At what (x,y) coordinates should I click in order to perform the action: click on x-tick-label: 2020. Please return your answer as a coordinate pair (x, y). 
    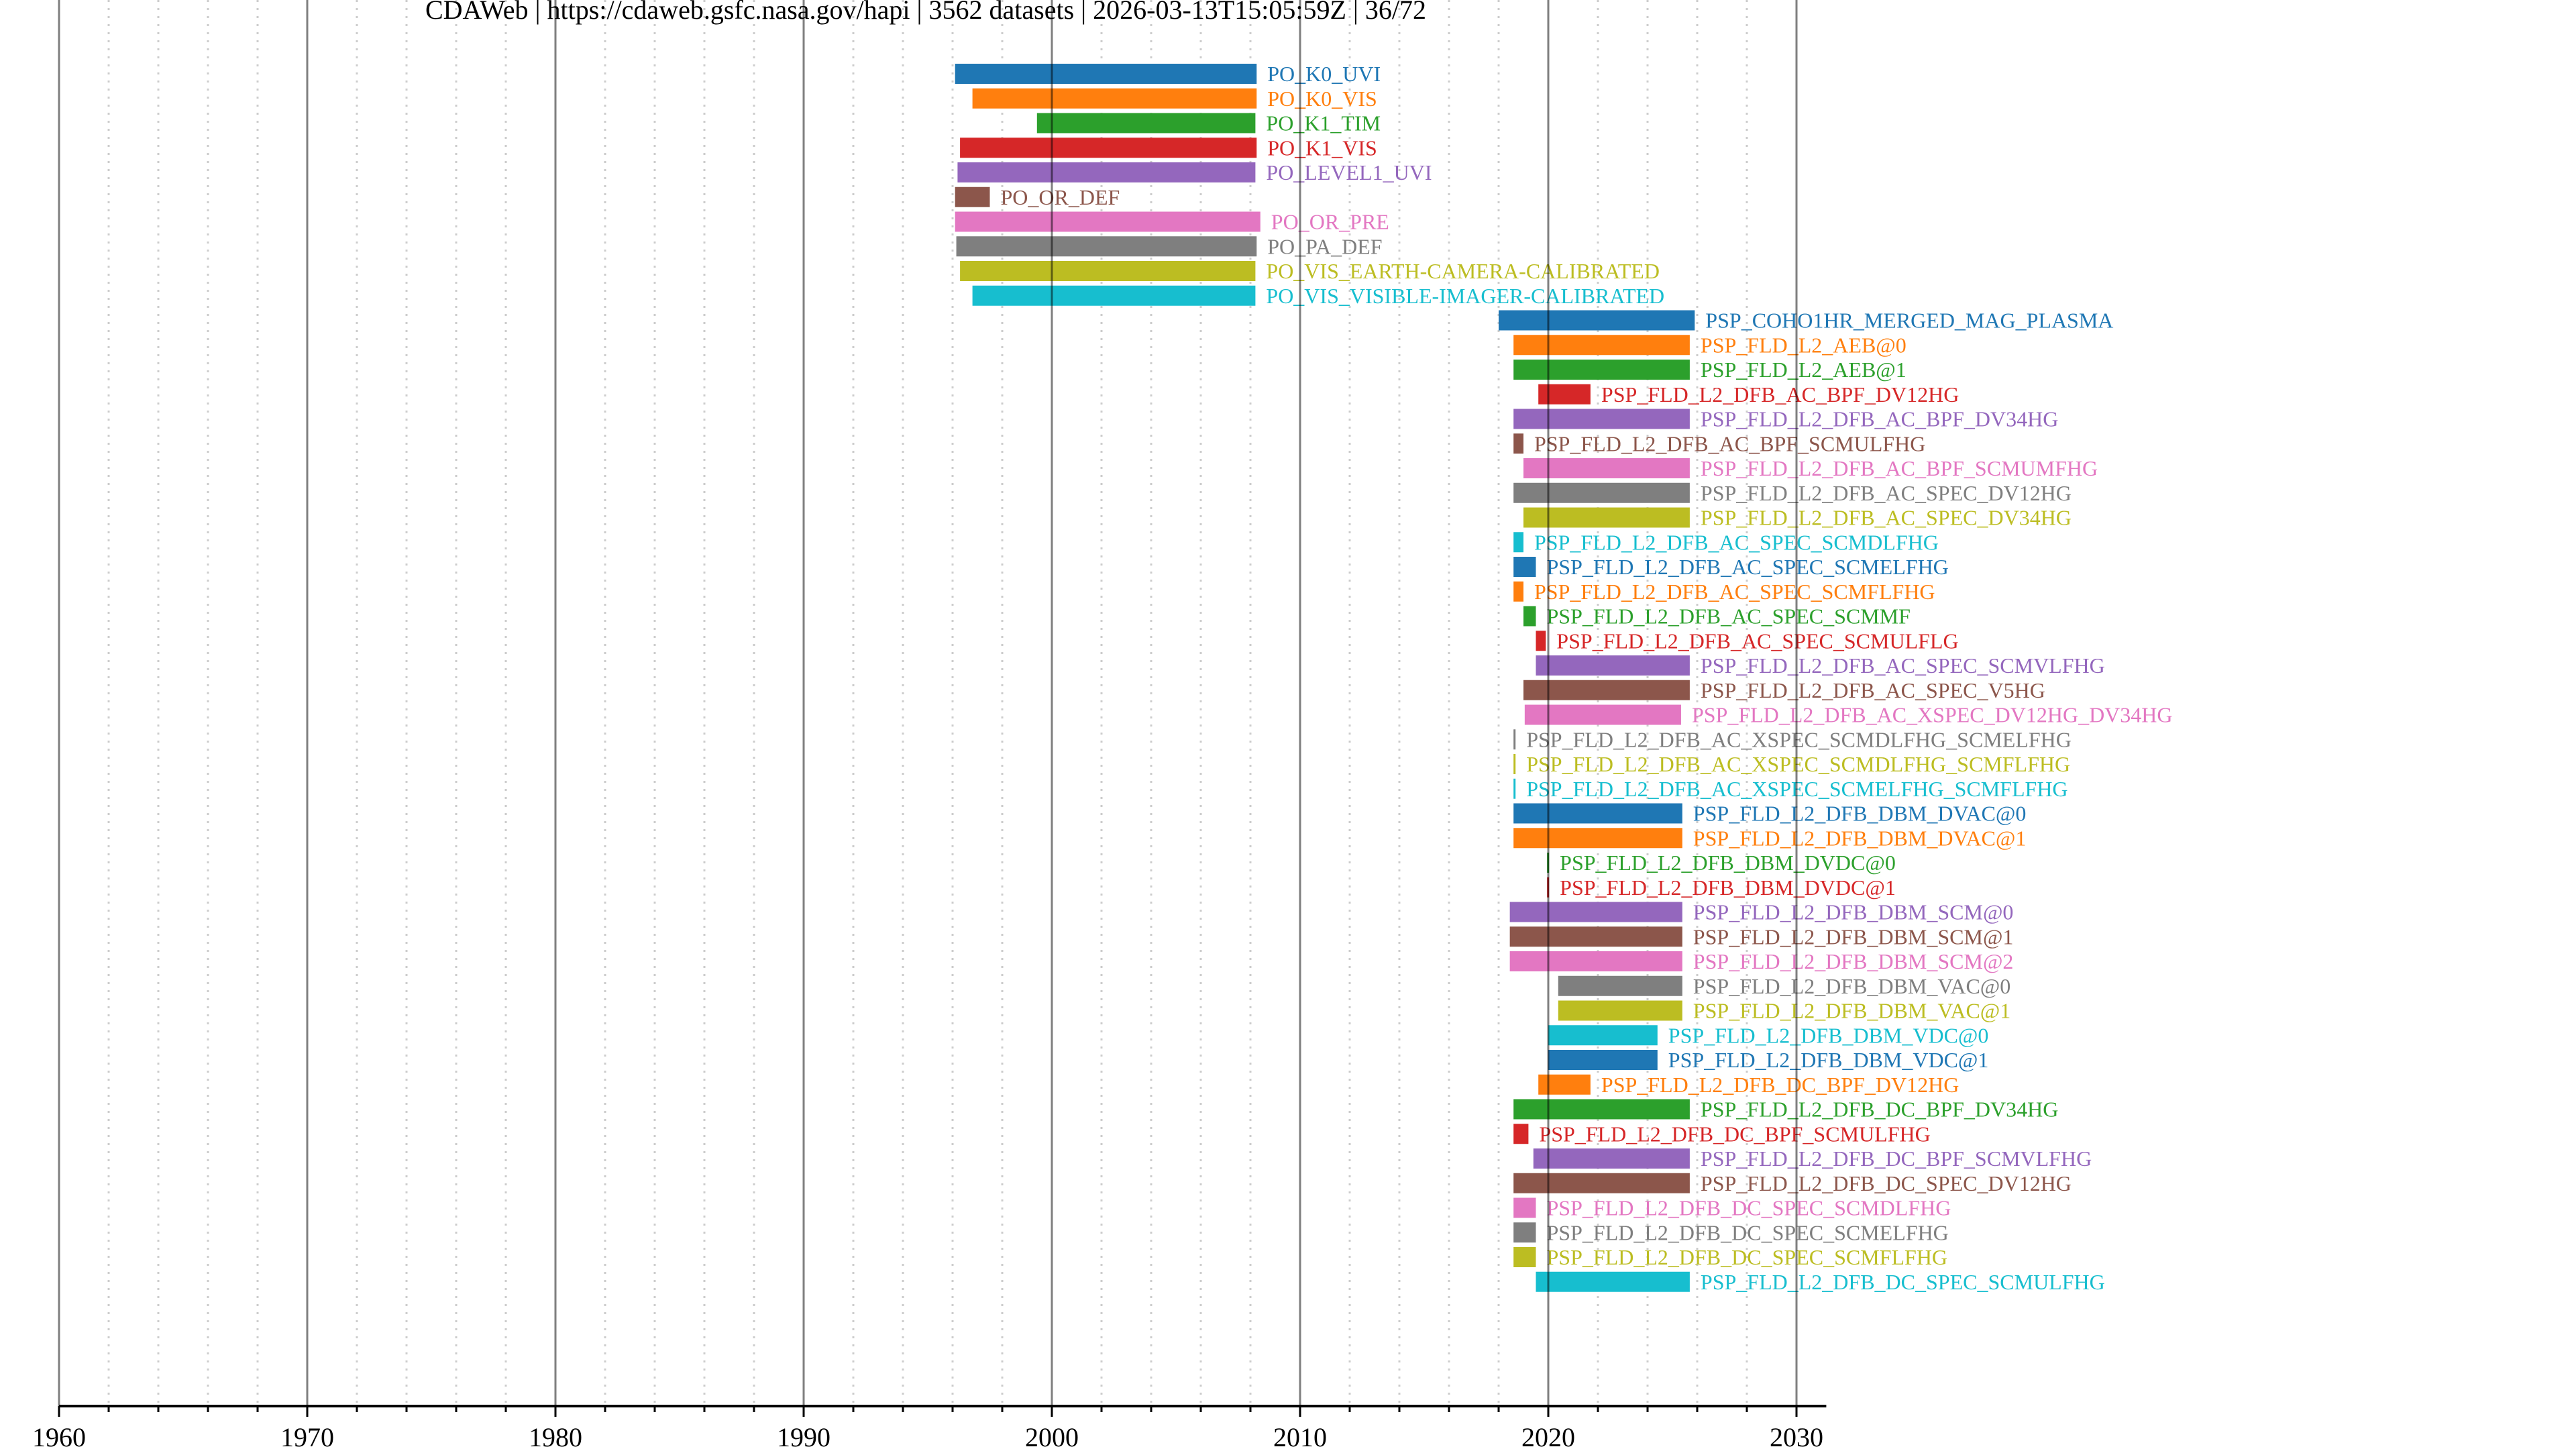
    Looking at the image, I should click on (1548, 1435).